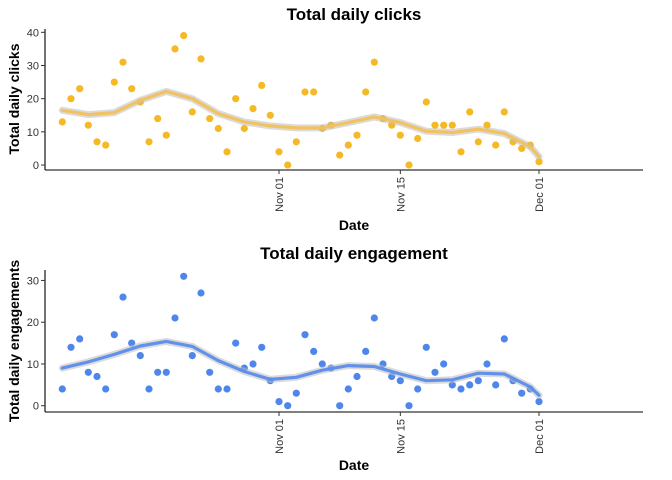 The width and height of the screenshot is (672, 480). What do you see at coordinates (33, 323) in the screenshot?
I see `engagement-y-tick-label: 20` at bounding box center [33, 323].